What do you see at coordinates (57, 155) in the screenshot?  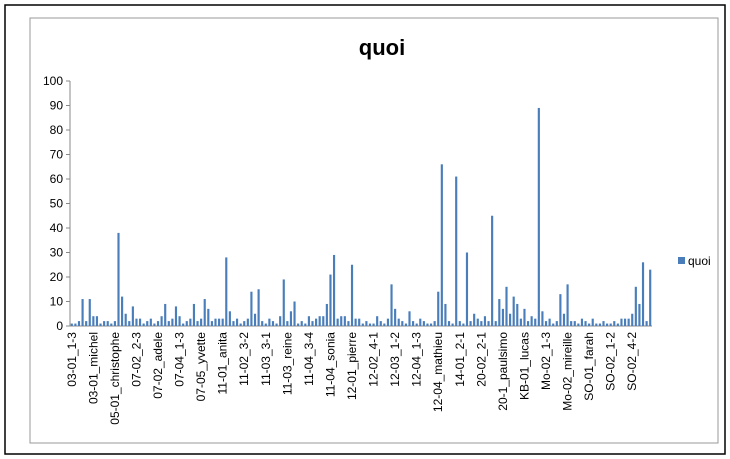 I see `y-tick-label: 70` at bounding box center [57, 155].